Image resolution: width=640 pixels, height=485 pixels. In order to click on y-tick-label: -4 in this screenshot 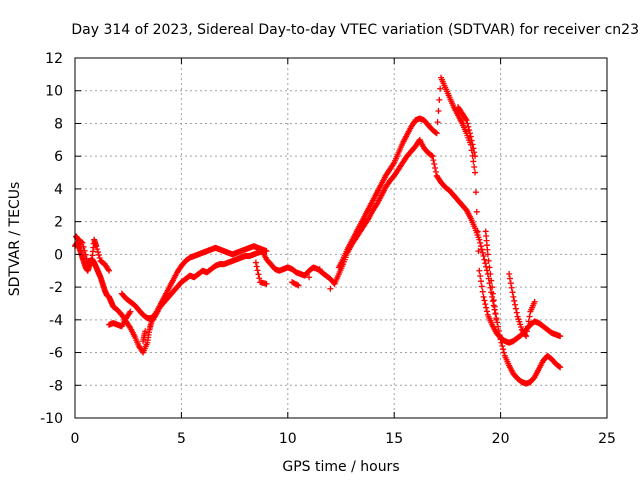, I will do `click(56, 321)`.